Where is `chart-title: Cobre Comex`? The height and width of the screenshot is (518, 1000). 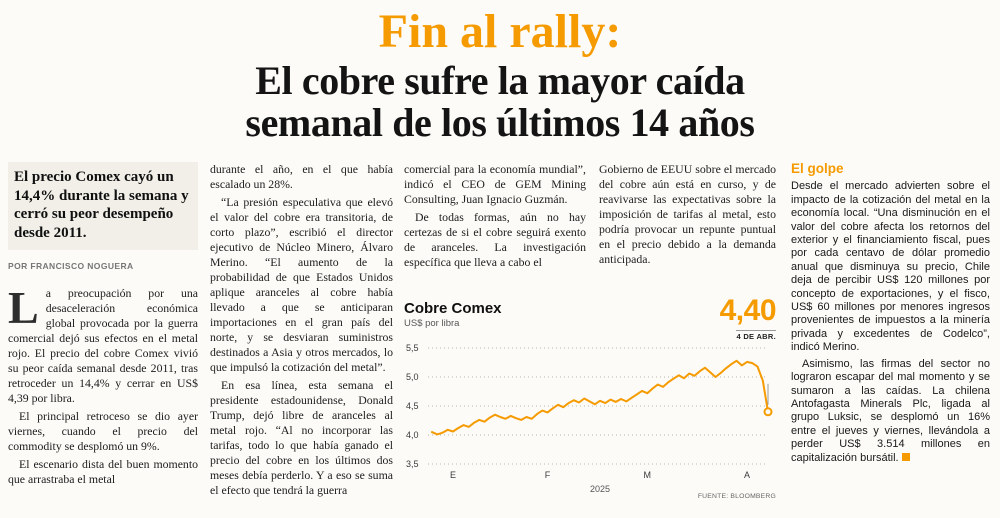 chart-title: Cobre Comex is located at coordinates (453, 308).